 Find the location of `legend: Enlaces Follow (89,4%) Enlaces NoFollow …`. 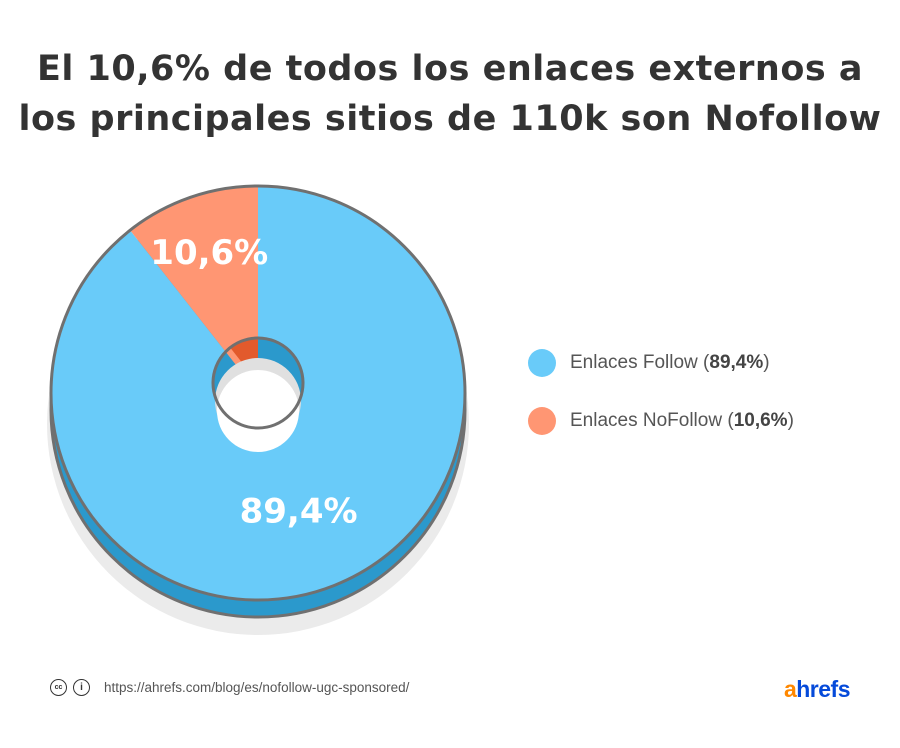

legend: Enlaces Follow (89,4%) Enlaces NoFollow … is located at coordinates (661, 404).